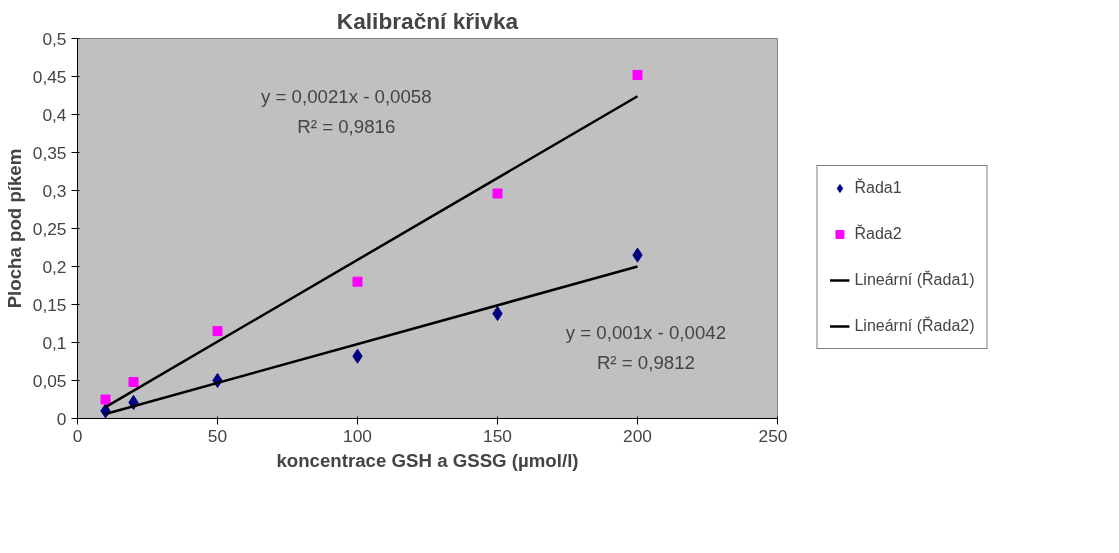  What do you see at coordinates (346, 96) in the screenshot?
I see `annotation: y = 0,0021x - 0,0058` at bounding box center [346, 96].